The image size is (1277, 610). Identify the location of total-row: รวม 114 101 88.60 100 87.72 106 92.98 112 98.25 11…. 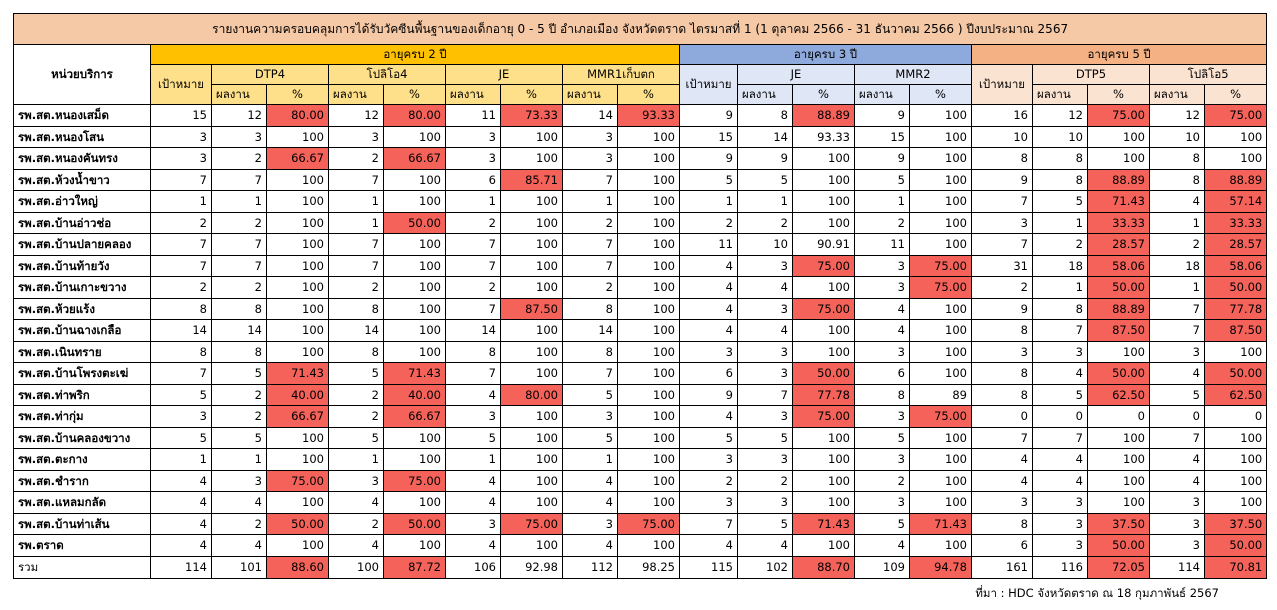
(640, 567).